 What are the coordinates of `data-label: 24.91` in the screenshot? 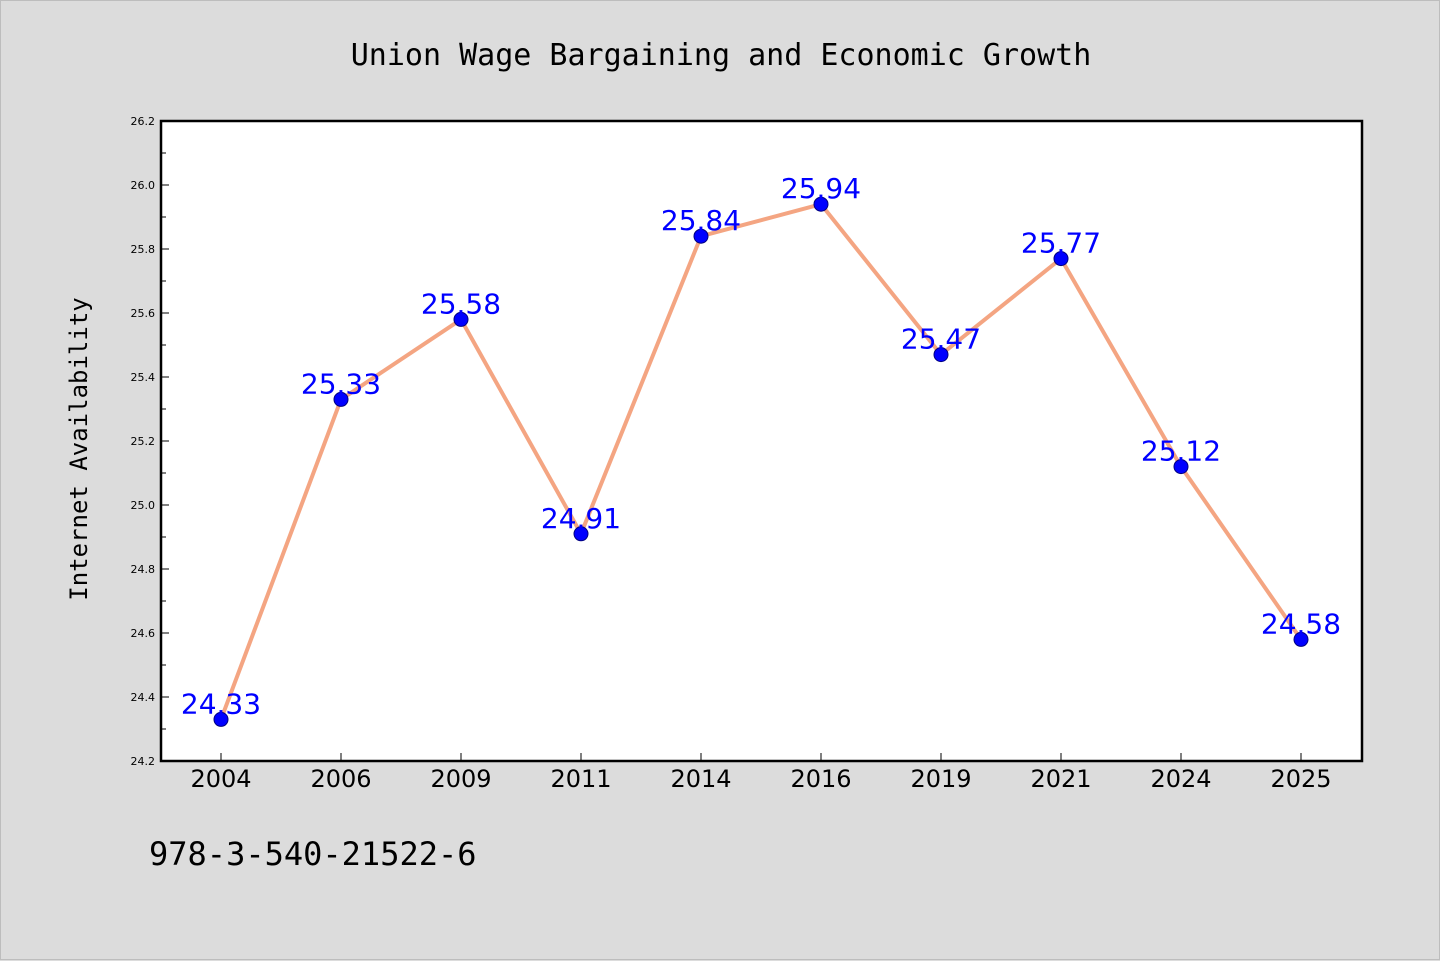 It's located at (581, 518).